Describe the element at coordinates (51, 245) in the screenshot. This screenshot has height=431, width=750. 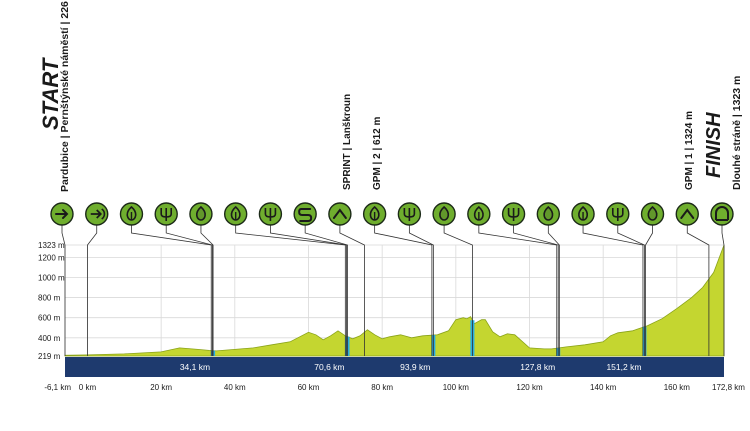
I see `y-tick-label: 1323 m` at that location.